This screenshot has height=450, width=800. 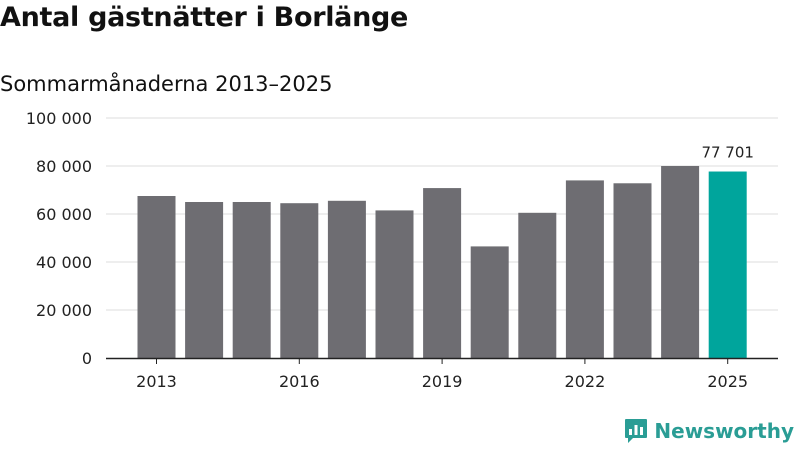 I want to click on data-label: 77 701, so click(x=727, y=153).